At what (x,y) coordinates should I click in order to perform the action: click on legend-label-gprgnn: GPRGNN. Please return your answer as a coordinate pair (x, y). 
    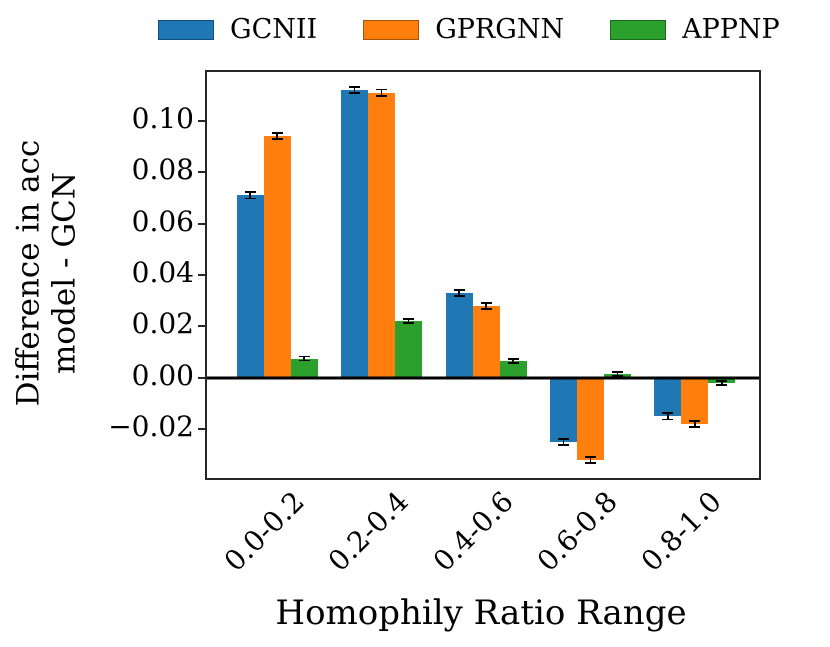
    Looking at the image, I should click on (500, 29).